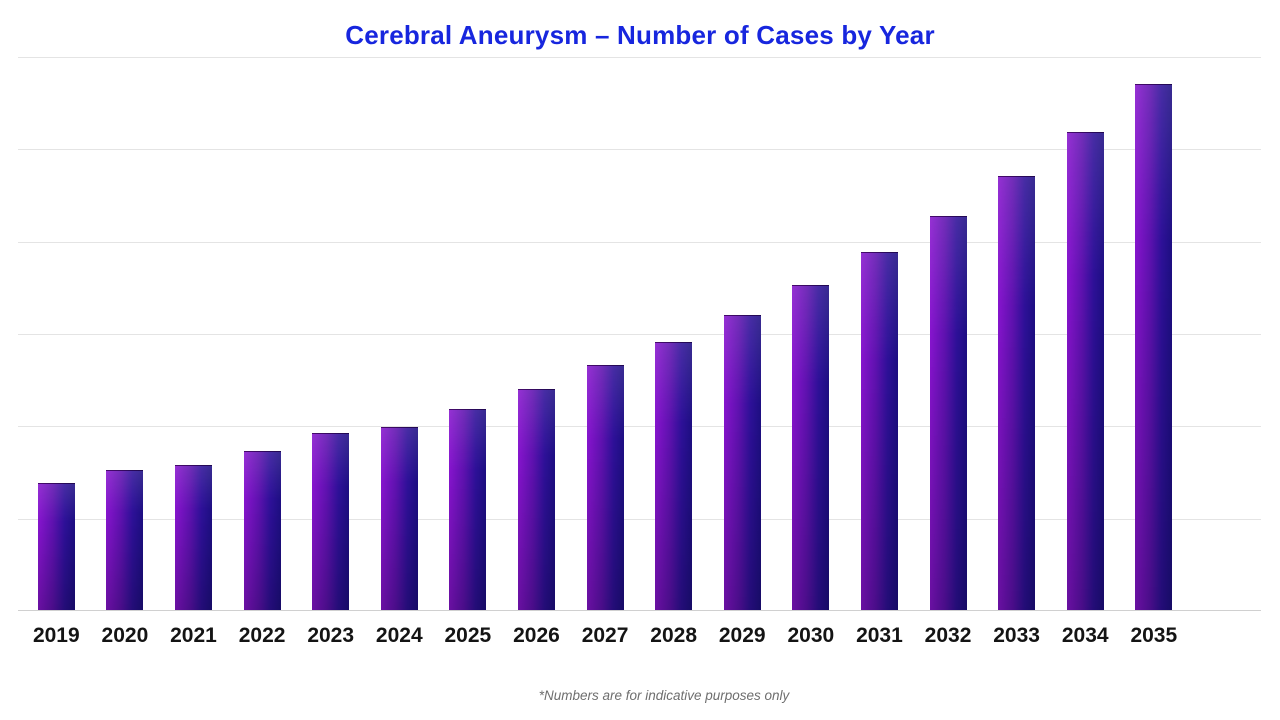 The width and height of the screenshot is (1280, 720). I want to click on bar-slot-2024, so click(399, 518).